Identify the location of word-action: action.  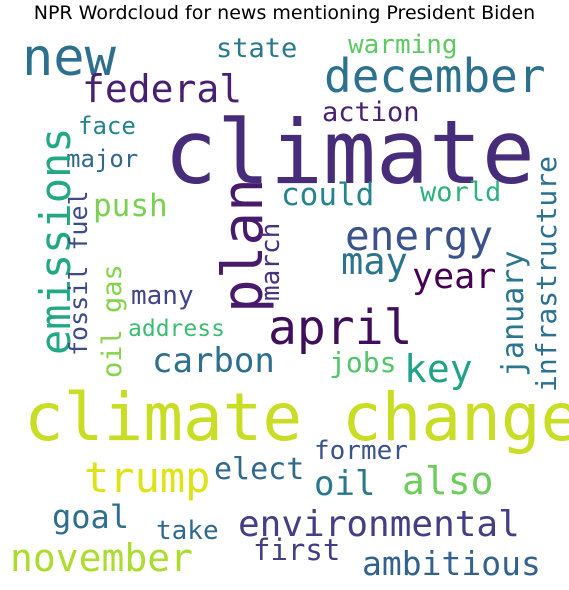
(371, 112).